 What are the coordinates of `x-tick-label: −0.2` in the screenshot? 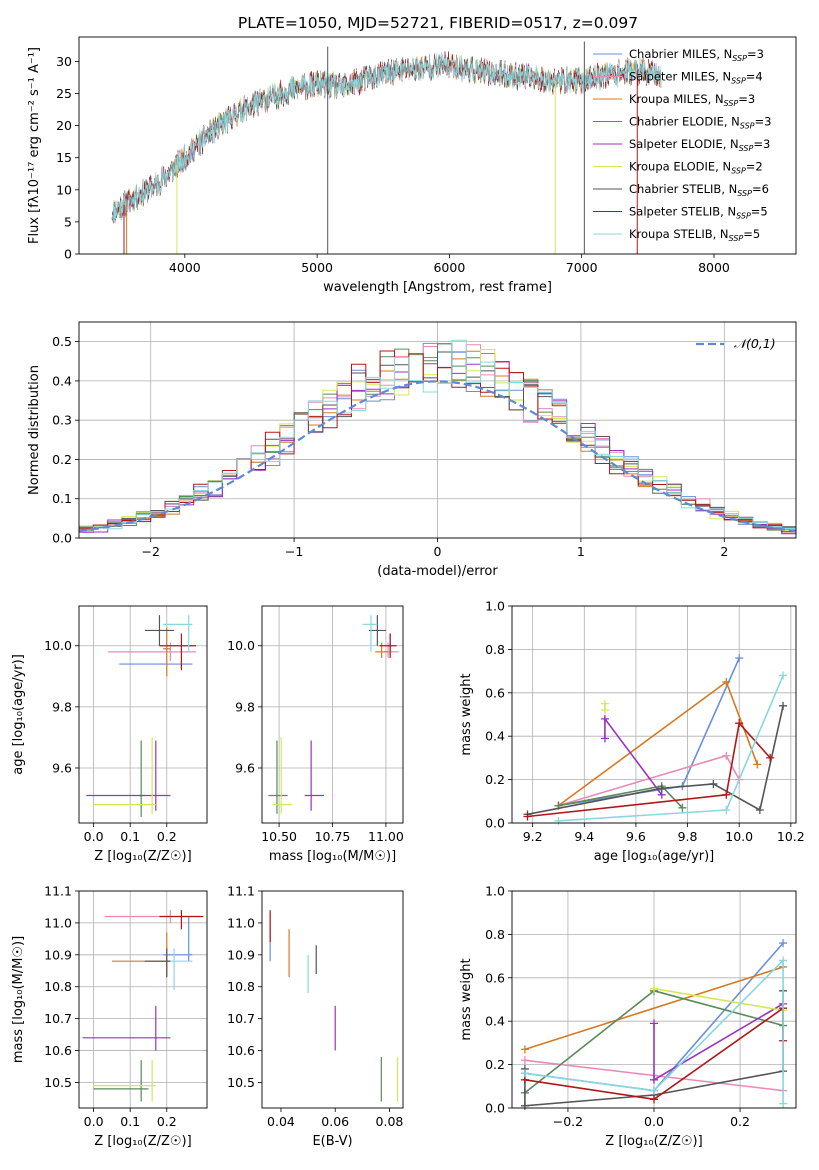 It's located at (568, 1121).